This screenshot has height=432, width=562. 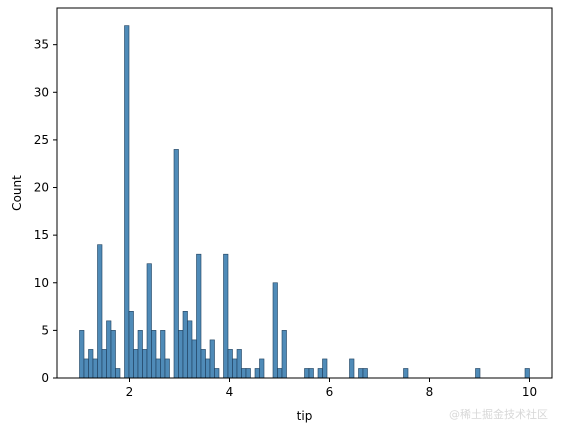 I want to click on y-tick-label: 35, so click(x=41, y=45).